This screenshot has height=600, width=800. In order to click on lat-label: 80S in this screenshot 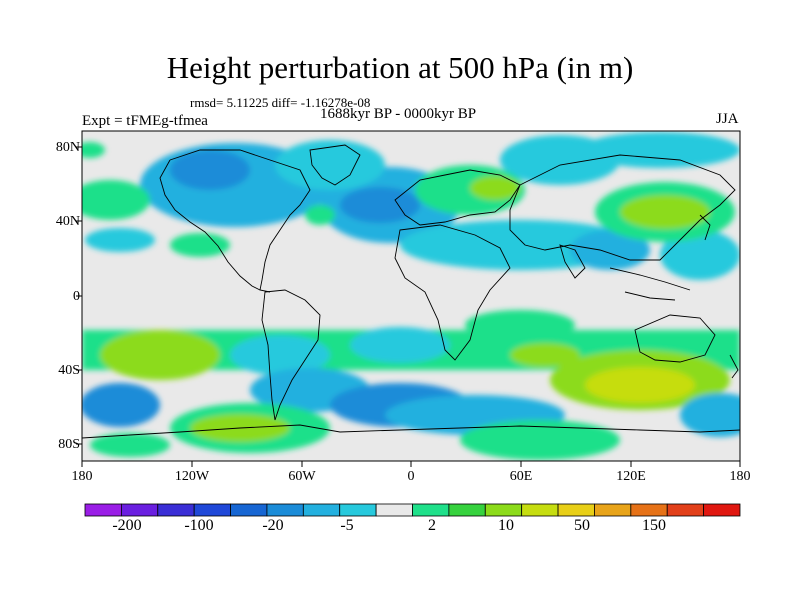, I will do `click(69, 444)`.